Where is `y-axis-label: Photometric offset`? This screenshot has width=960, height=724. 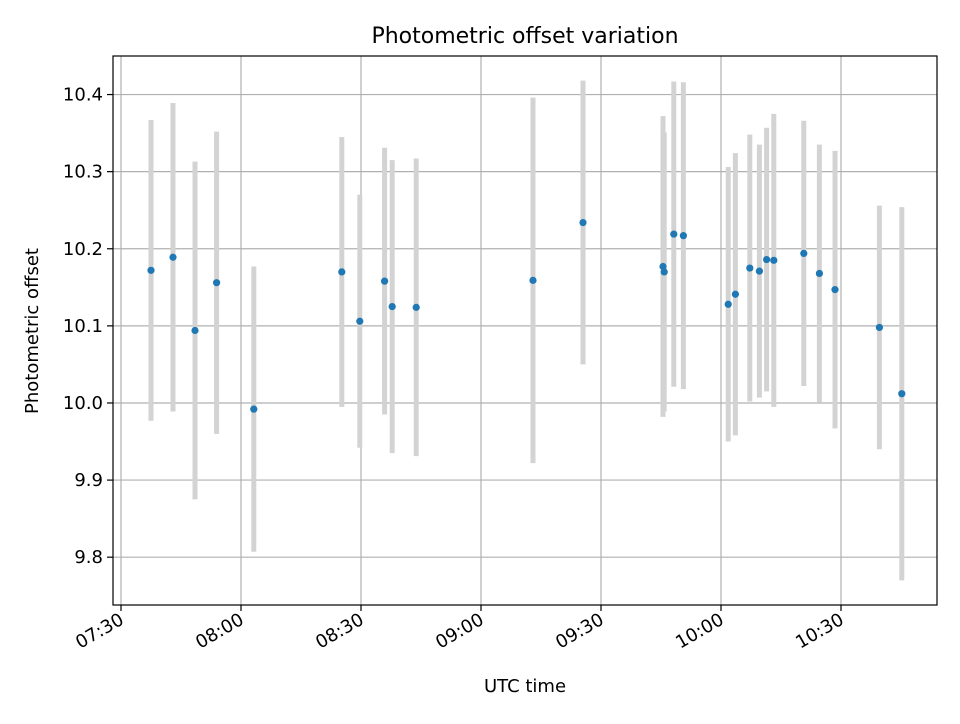
y-axis-label: Photometric offset is located at coordinates (32, 331).